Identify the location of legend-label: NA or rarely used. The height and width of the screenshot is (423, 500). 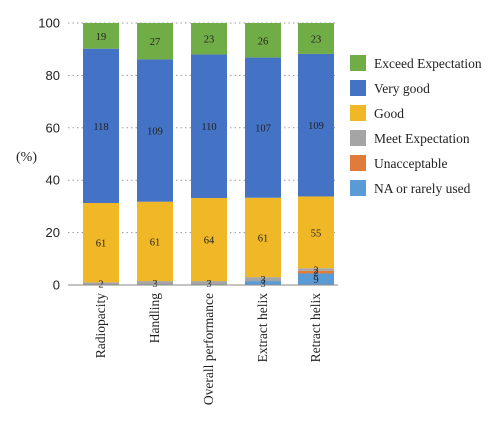
(422, 188).